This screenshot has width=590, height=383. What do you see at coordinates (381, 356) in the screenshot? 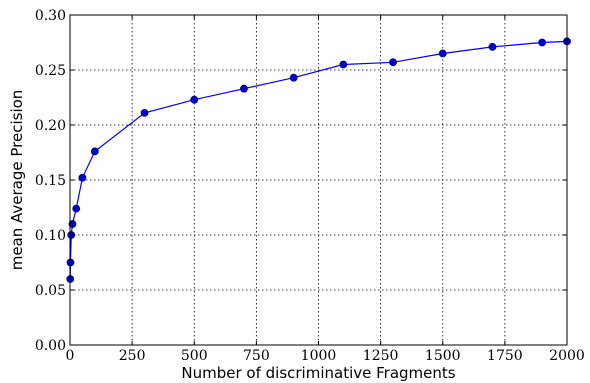
I see `x-tick-label: 1250` at bounding box center [381, 356].